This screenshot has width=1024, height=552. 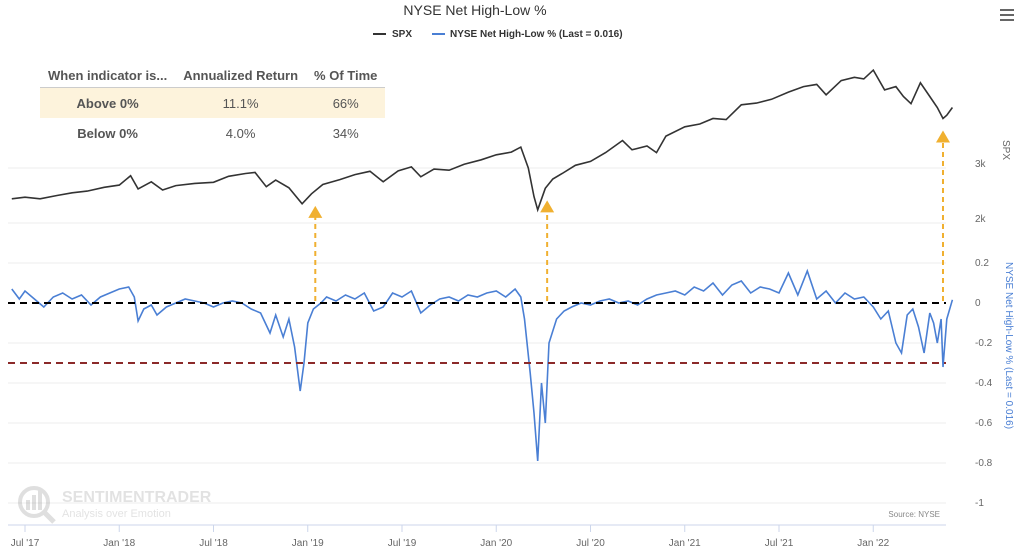 I want to click on row-time: 66%, so click(x=346, y=102).